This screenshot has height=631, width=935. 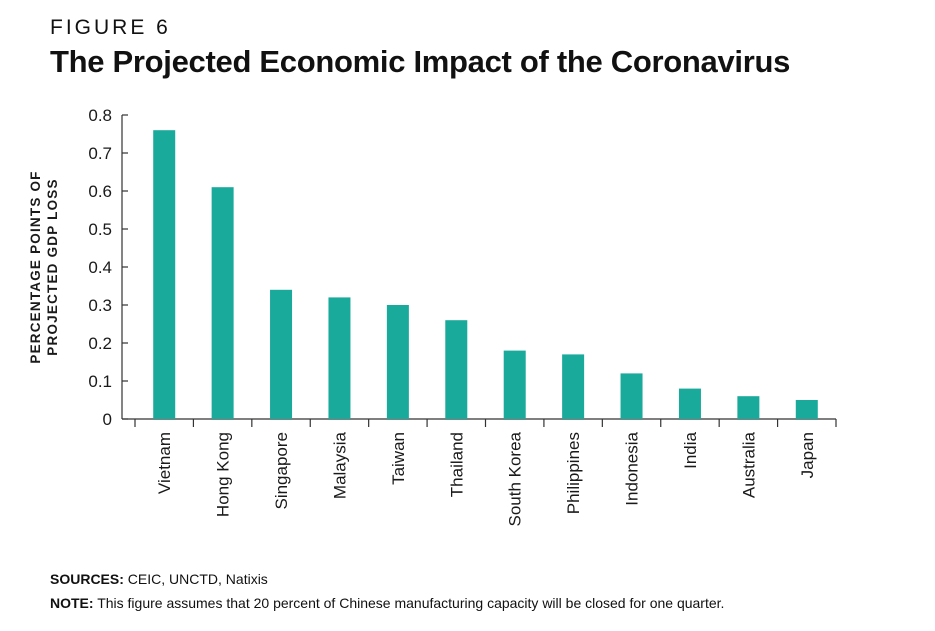 What do you see at coordinates (515, 478) in the screenshot?
I see `x-tick-label: South Korea` at bounding box center [515, 478].